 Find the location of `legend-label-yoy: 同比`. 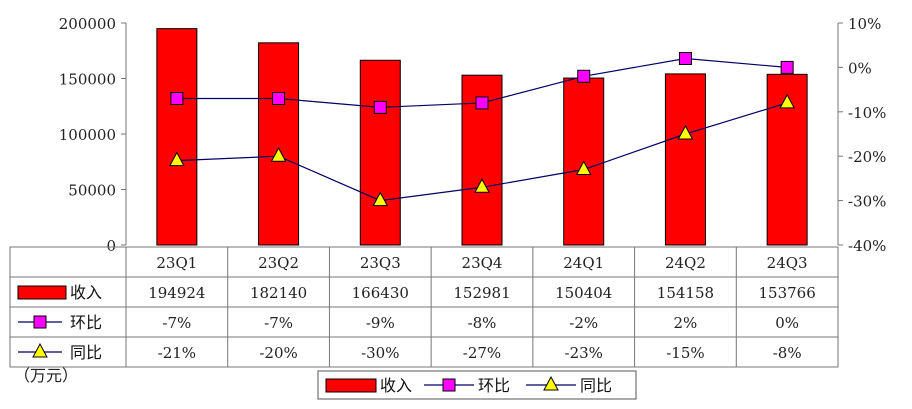

legend-label-yoy: 同比 is located at coordinates (596, 385).